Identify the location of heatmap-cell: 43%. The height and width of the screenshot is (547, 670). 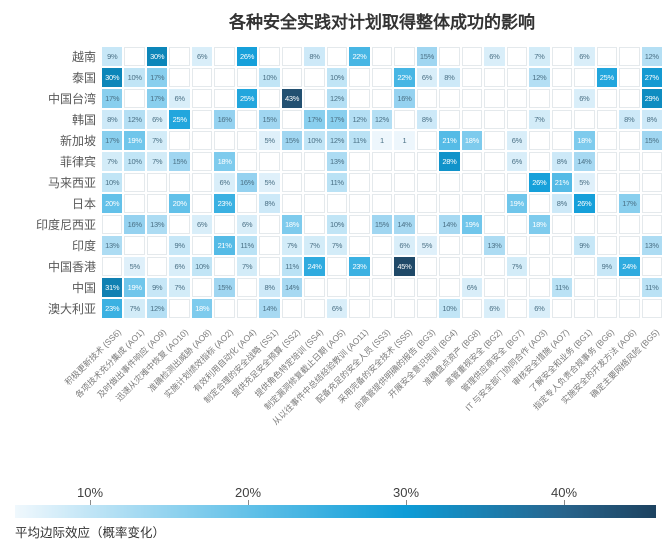
(292, 98).